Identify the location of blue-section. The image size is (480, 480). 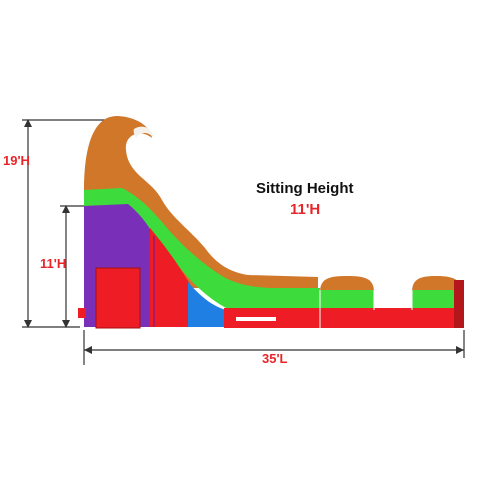
(207, 304).